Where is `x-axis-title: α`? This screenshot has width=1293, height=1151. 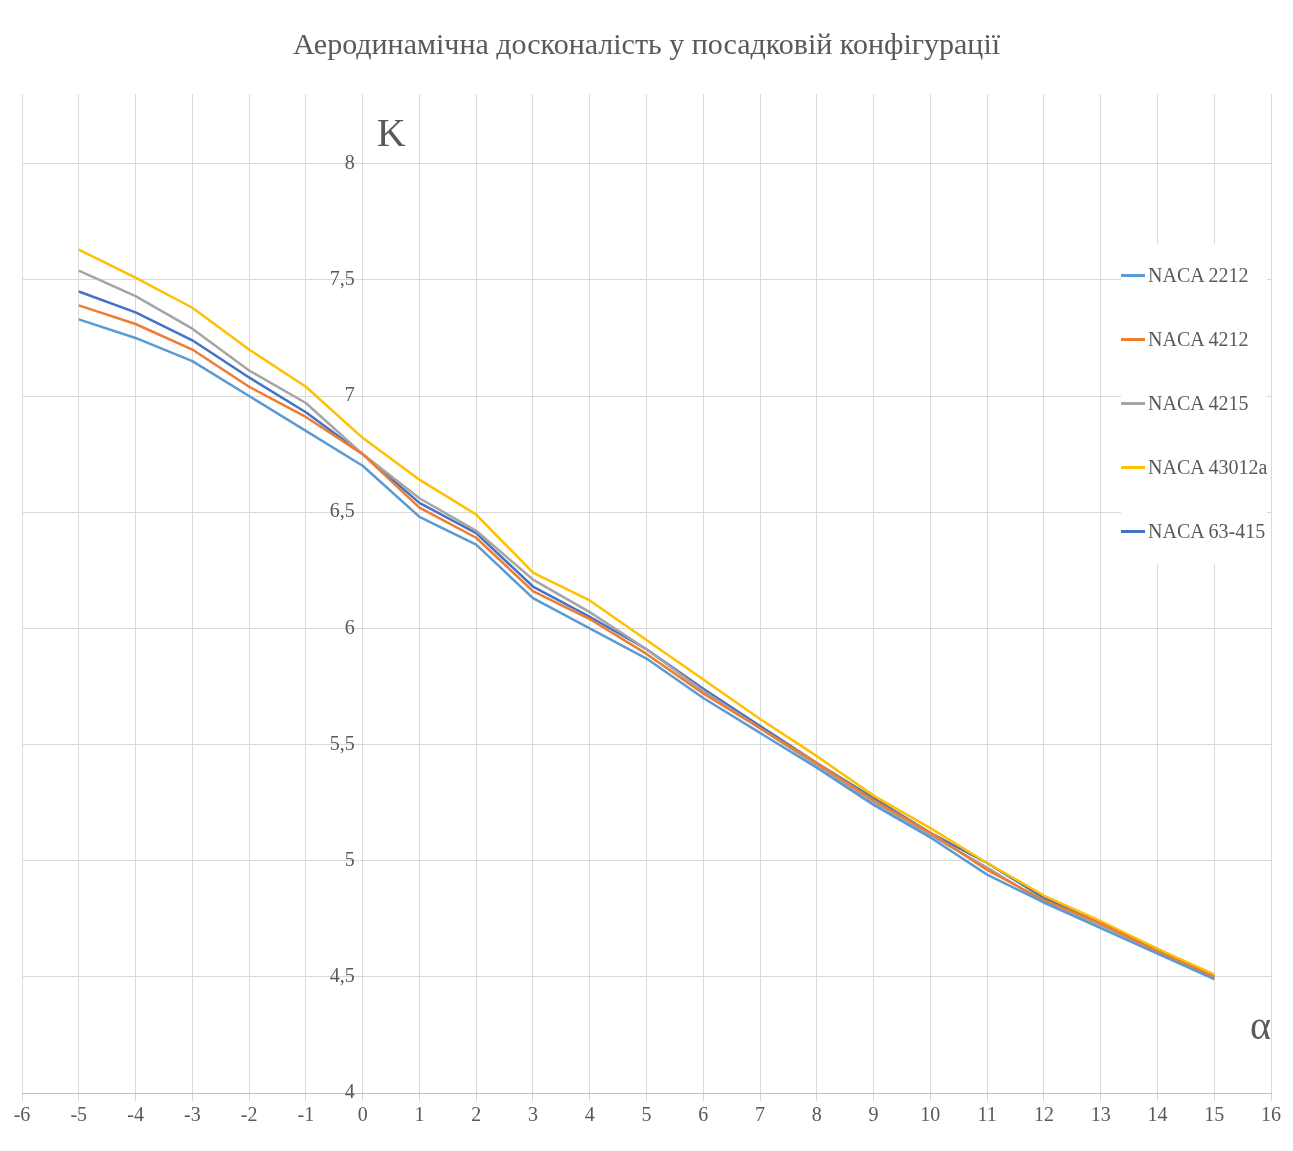
x-axis-title: α is located at coordinates (1261, 1025).